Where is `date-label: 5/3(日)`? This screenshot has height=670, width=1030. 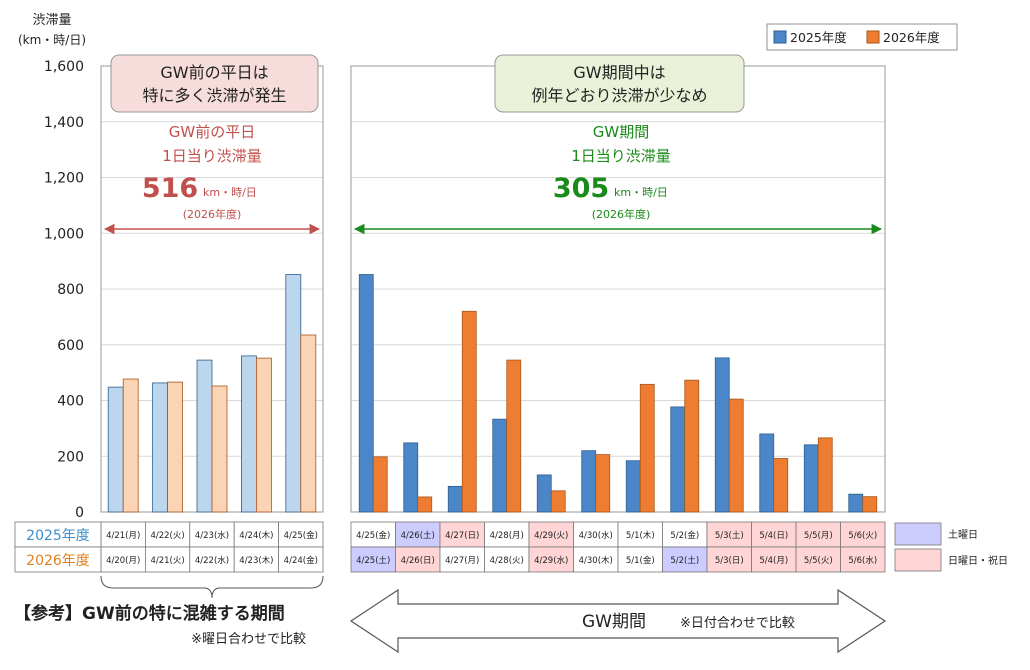
date-label: 5/3(日) is located at coordinates (729, 561).